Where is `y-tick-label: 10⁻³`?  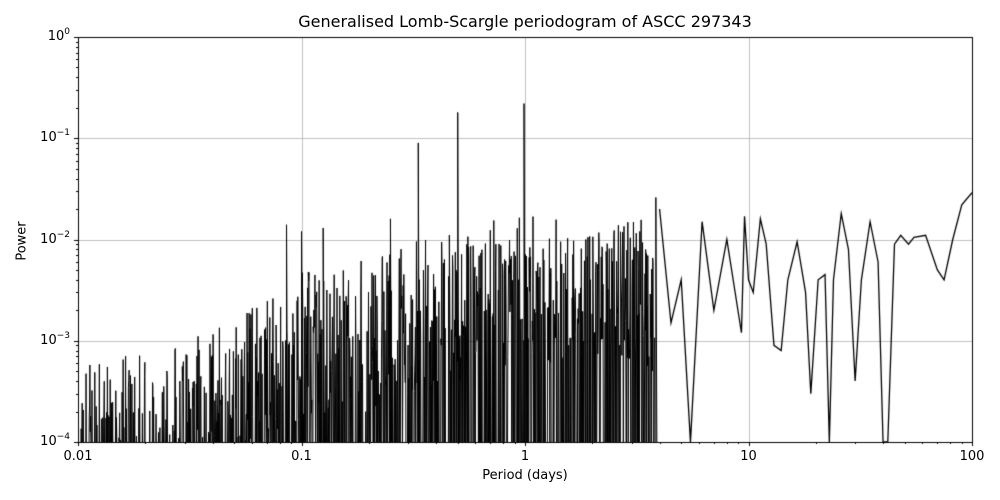
y-tick-label: 10⁻³ is located at coordinates (55, 339).